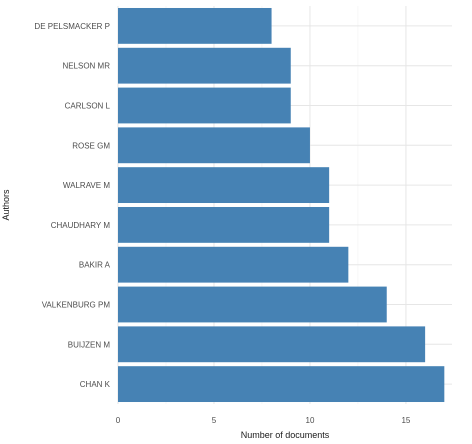 Image resolution: width=472 pixels, height=444 pixels. I want to click on x-tick-label: 15, so click(405, 420).